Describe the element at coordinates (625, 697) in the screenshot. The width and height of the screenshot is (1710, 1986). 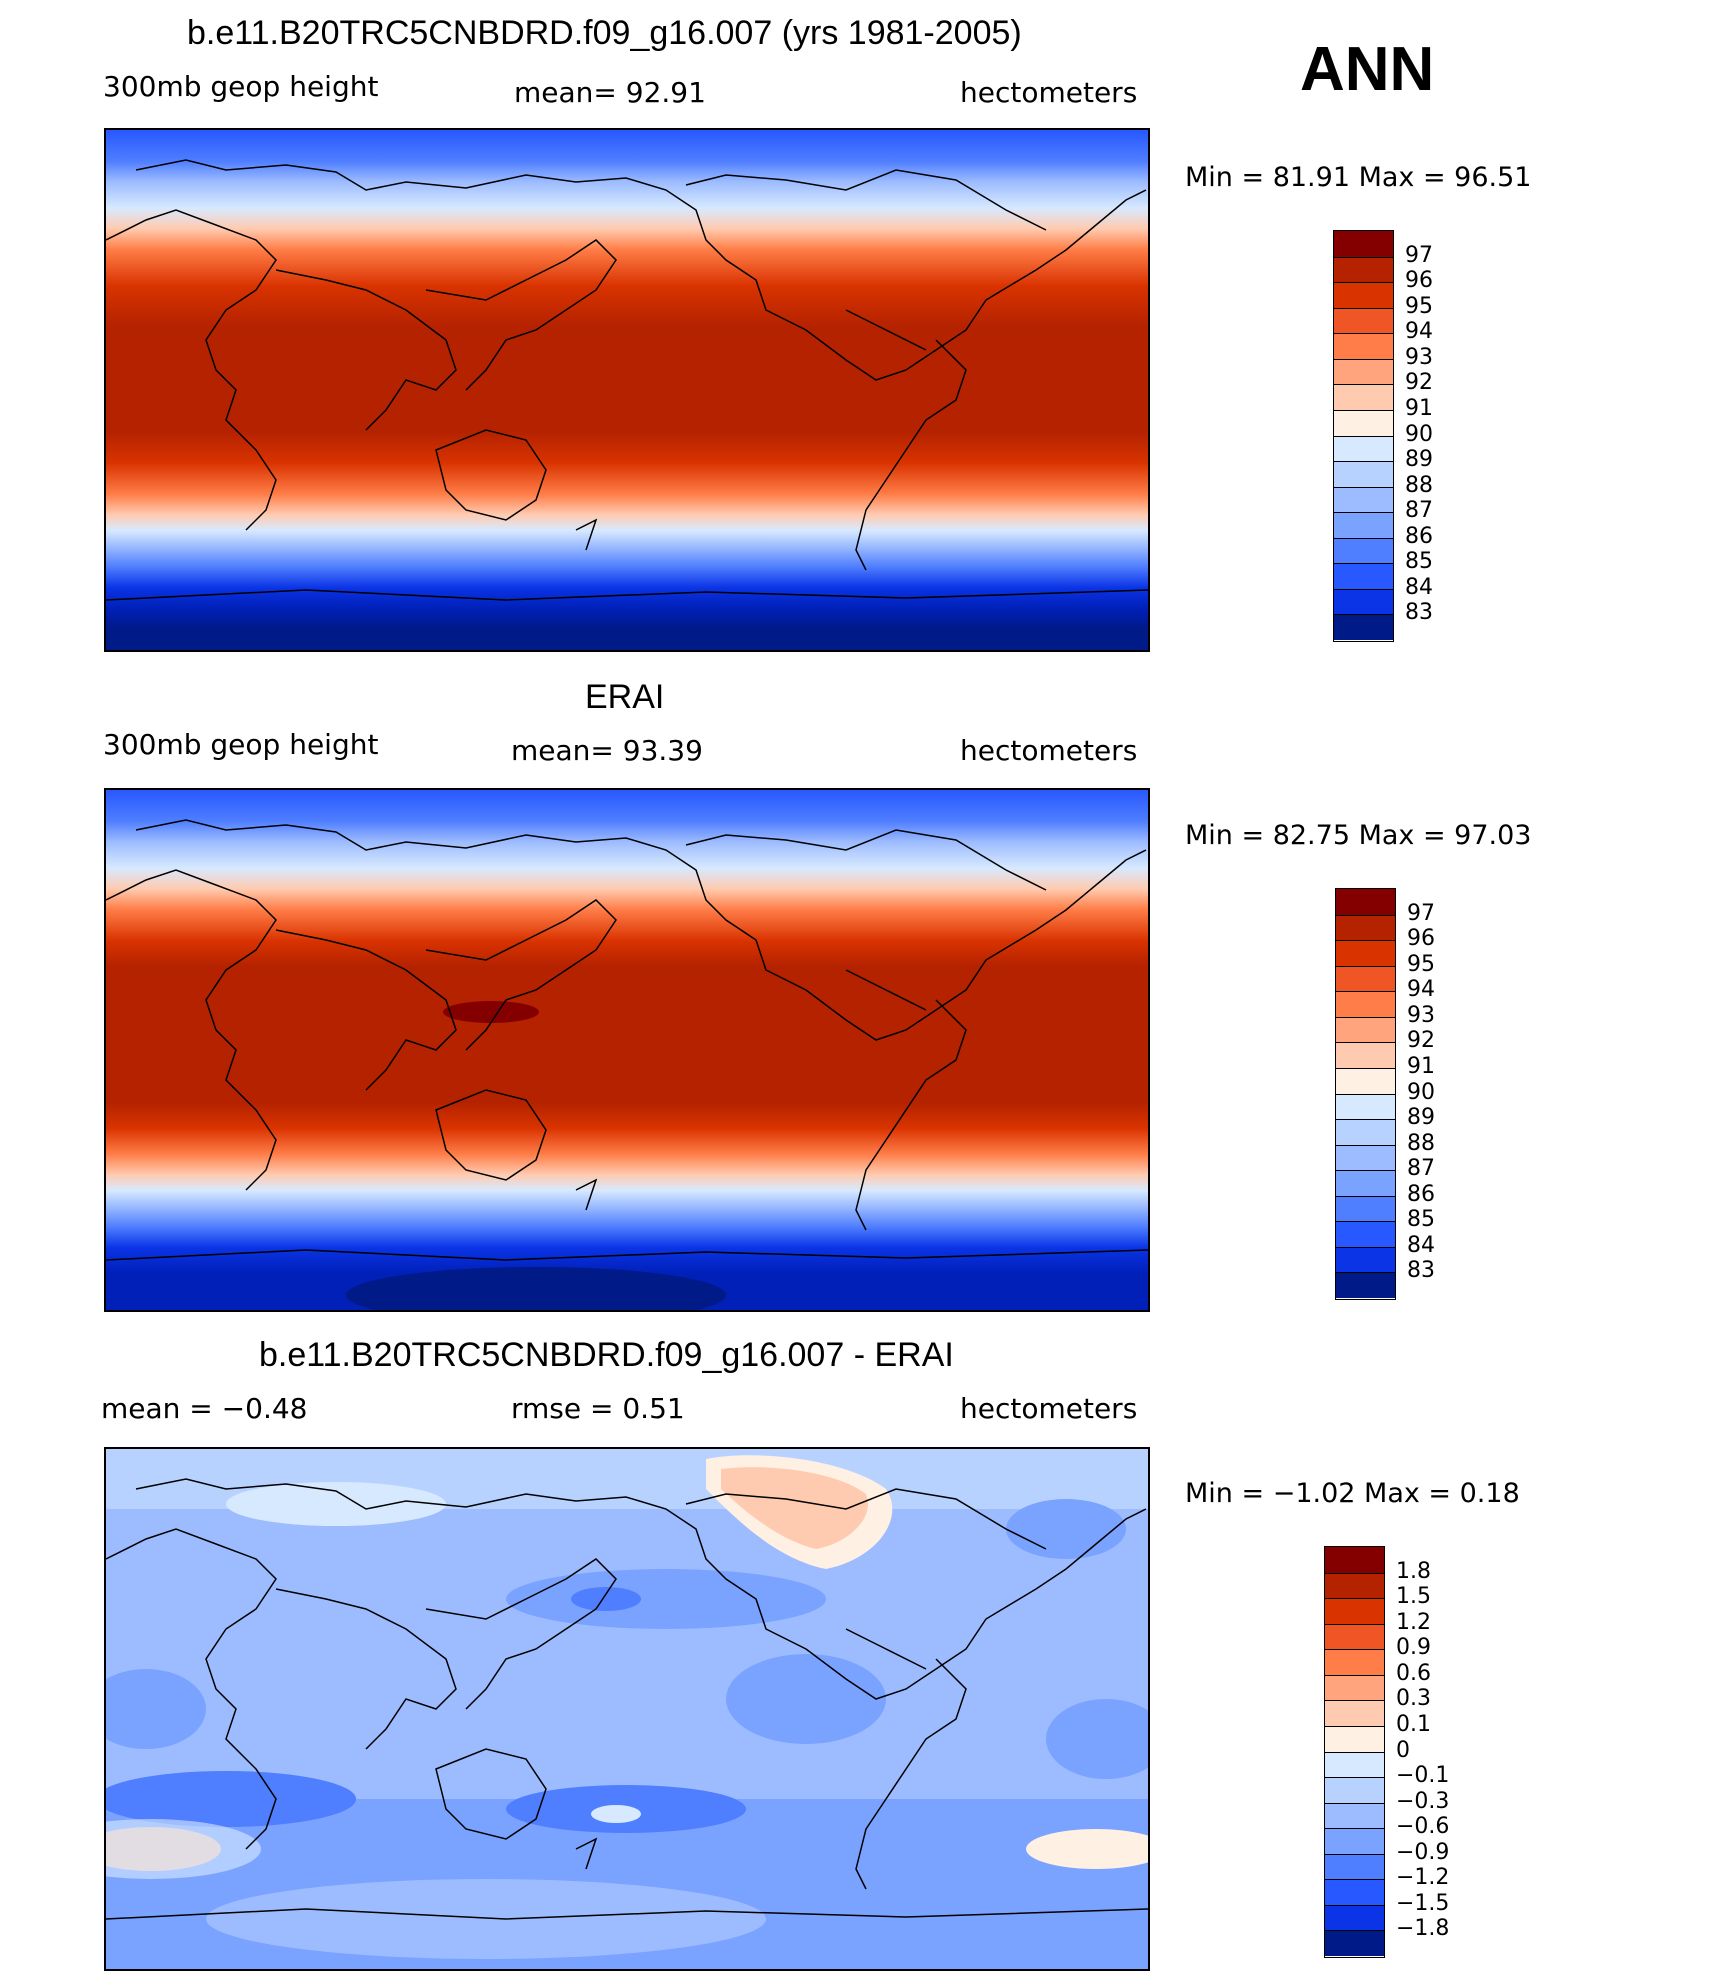
I see `panel2-title: ERAI` at that location.